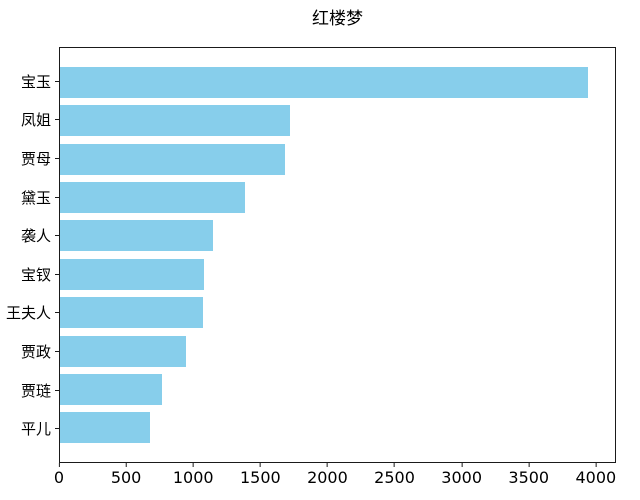 The width and height of the screenshot is (640, 500). Describe the element at coordinates (111, 389) in the screenshot. I see `bar-贾琏` at that location.